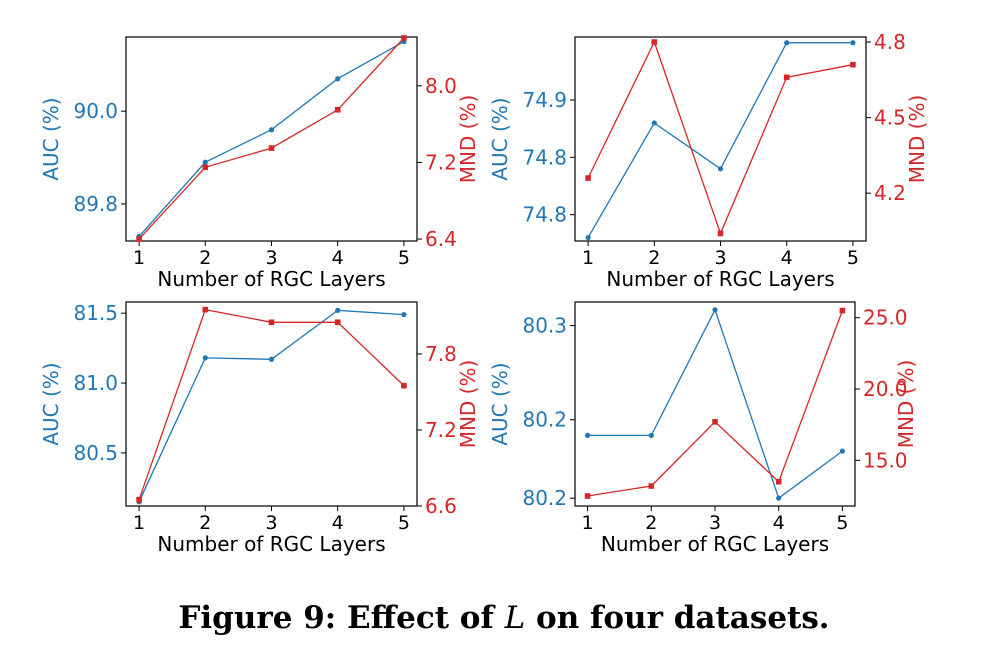 This screenshot has width=1008, height=652. What do you see at coordinates (441, 86) in the screenshot?
I see `right-y-tick-label: 8.0` at bounding box center [441, 86].